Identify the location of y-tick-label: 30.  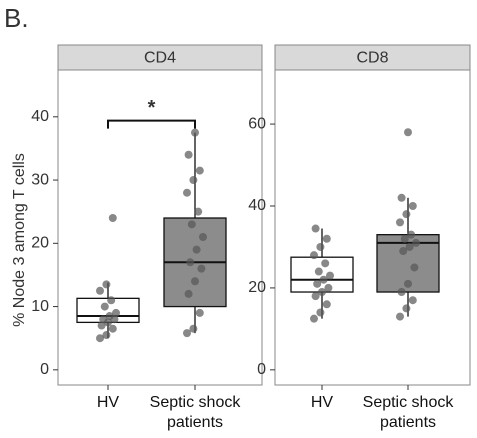
(40, 179).